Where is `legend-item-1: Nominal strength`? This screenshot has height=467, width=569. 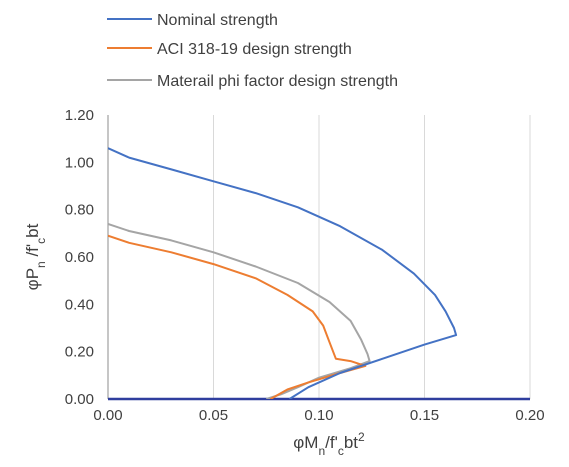 legend-item-1: Nominal strength is located at coordinates (192, 20).